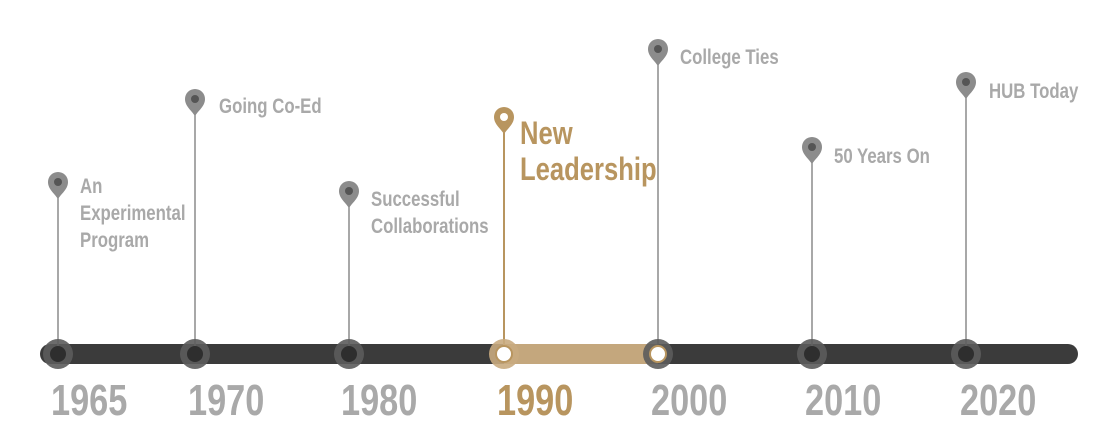 The width and height of the screenshot is (1120, 442). Describe the element at coordinates (535, 400) in the screenshot. I see `year-label-active: 1990` at that location.